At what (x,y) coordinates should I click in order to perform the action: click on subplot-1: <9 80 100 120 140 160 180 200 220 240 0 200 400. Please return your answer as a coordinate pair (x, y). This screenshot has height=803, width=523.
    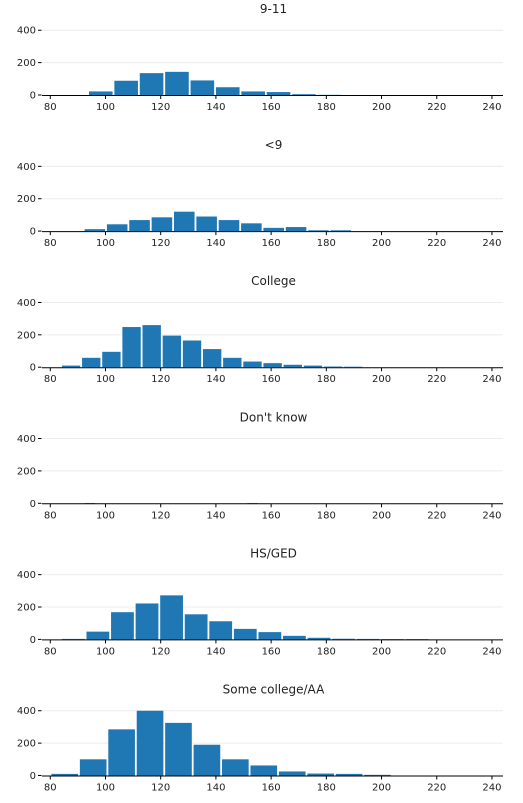
    Looking at the image, I should click on (260, 193).